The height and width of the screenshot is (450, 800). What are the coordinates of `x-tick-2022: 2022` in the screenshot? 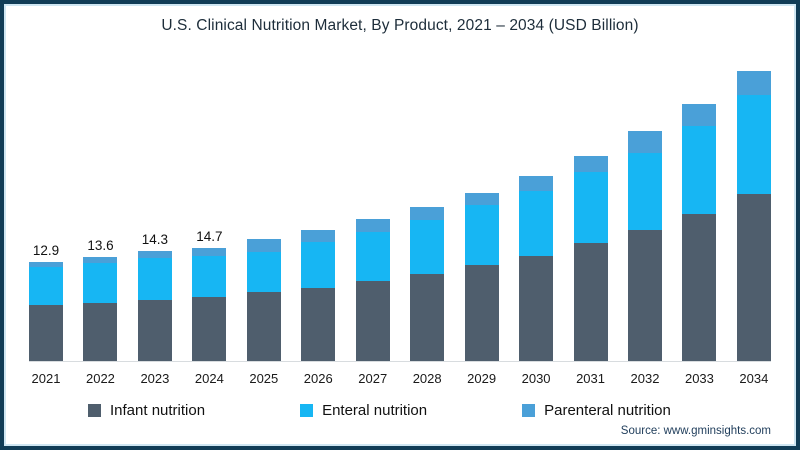 It's located at (100, 378).